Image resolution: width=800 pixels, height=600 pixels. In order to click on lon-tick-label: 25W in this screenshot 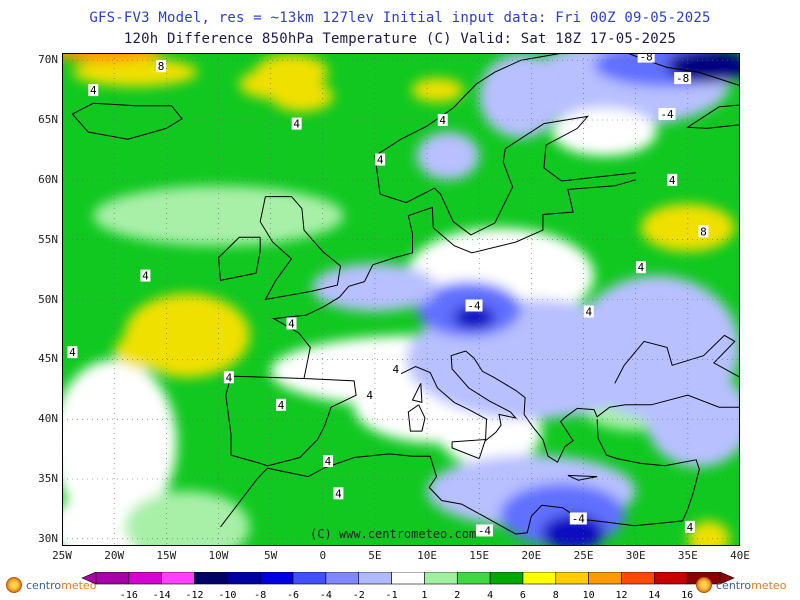, I will do `click(62, 555)`.